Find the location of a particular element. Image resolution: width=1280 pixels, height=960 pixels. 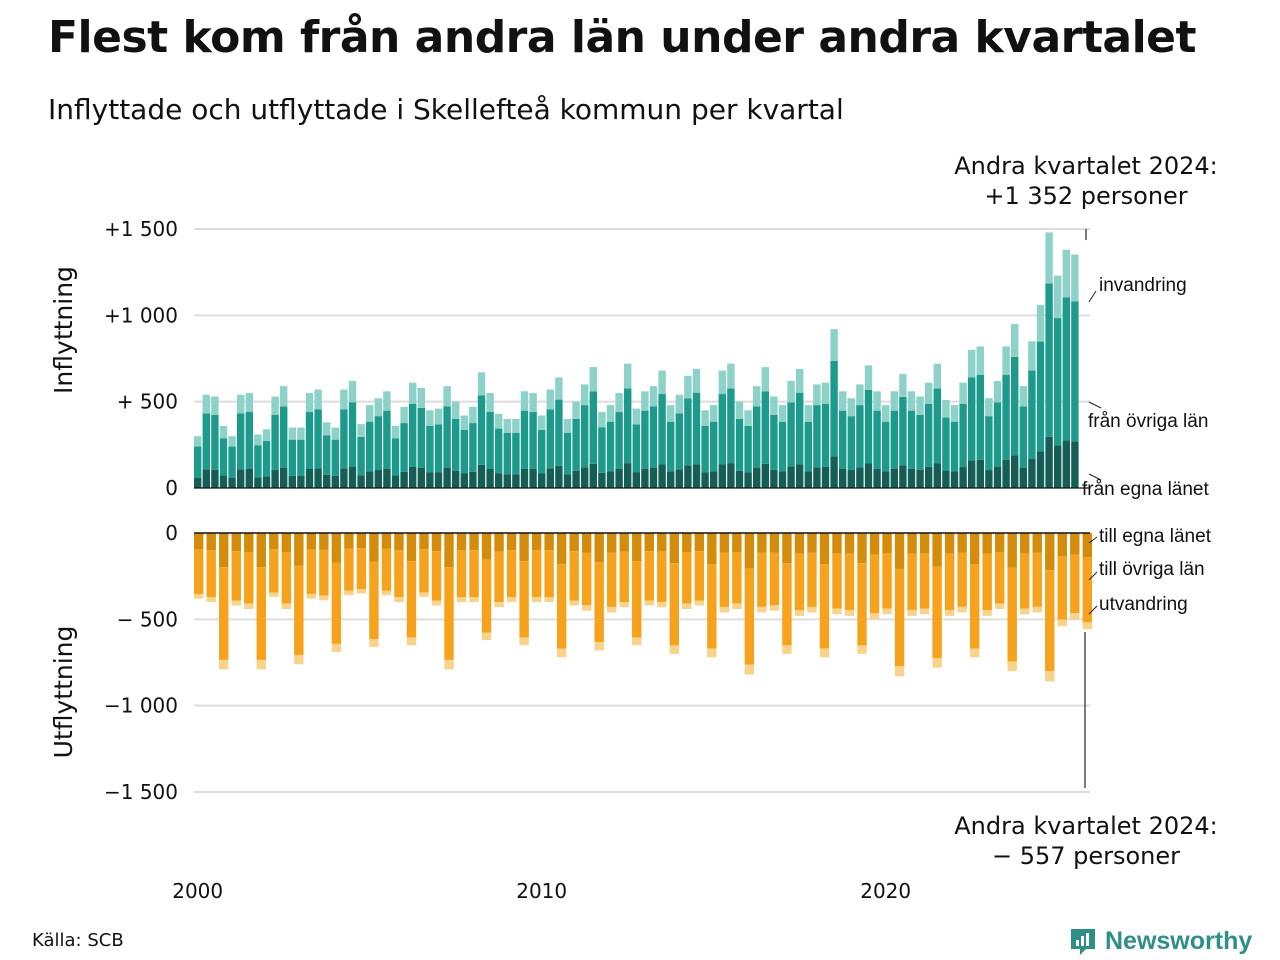

x-tick-label: 2010 is located at coordinates (541, 891).